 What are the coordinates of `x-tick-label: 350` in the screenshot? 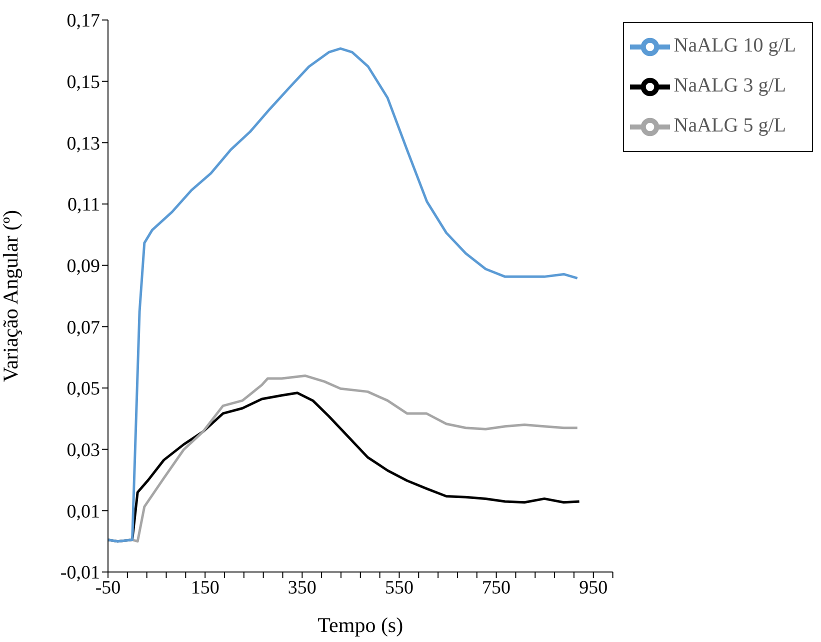 It's located at (302, 587).